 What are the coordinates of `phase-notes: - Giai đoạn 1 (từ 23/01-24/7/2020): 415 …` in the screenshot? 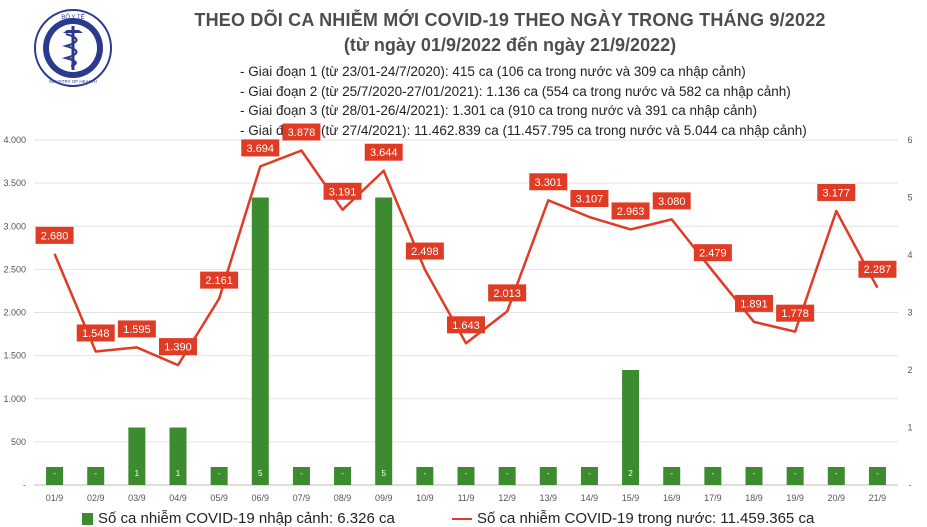 It's located at (523, 101).